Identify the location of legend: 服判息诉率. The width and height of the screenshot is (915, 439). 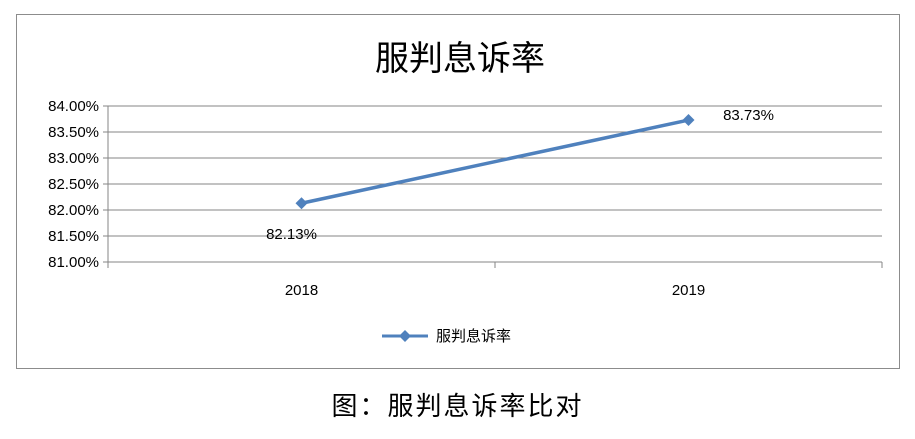
(446, 336).